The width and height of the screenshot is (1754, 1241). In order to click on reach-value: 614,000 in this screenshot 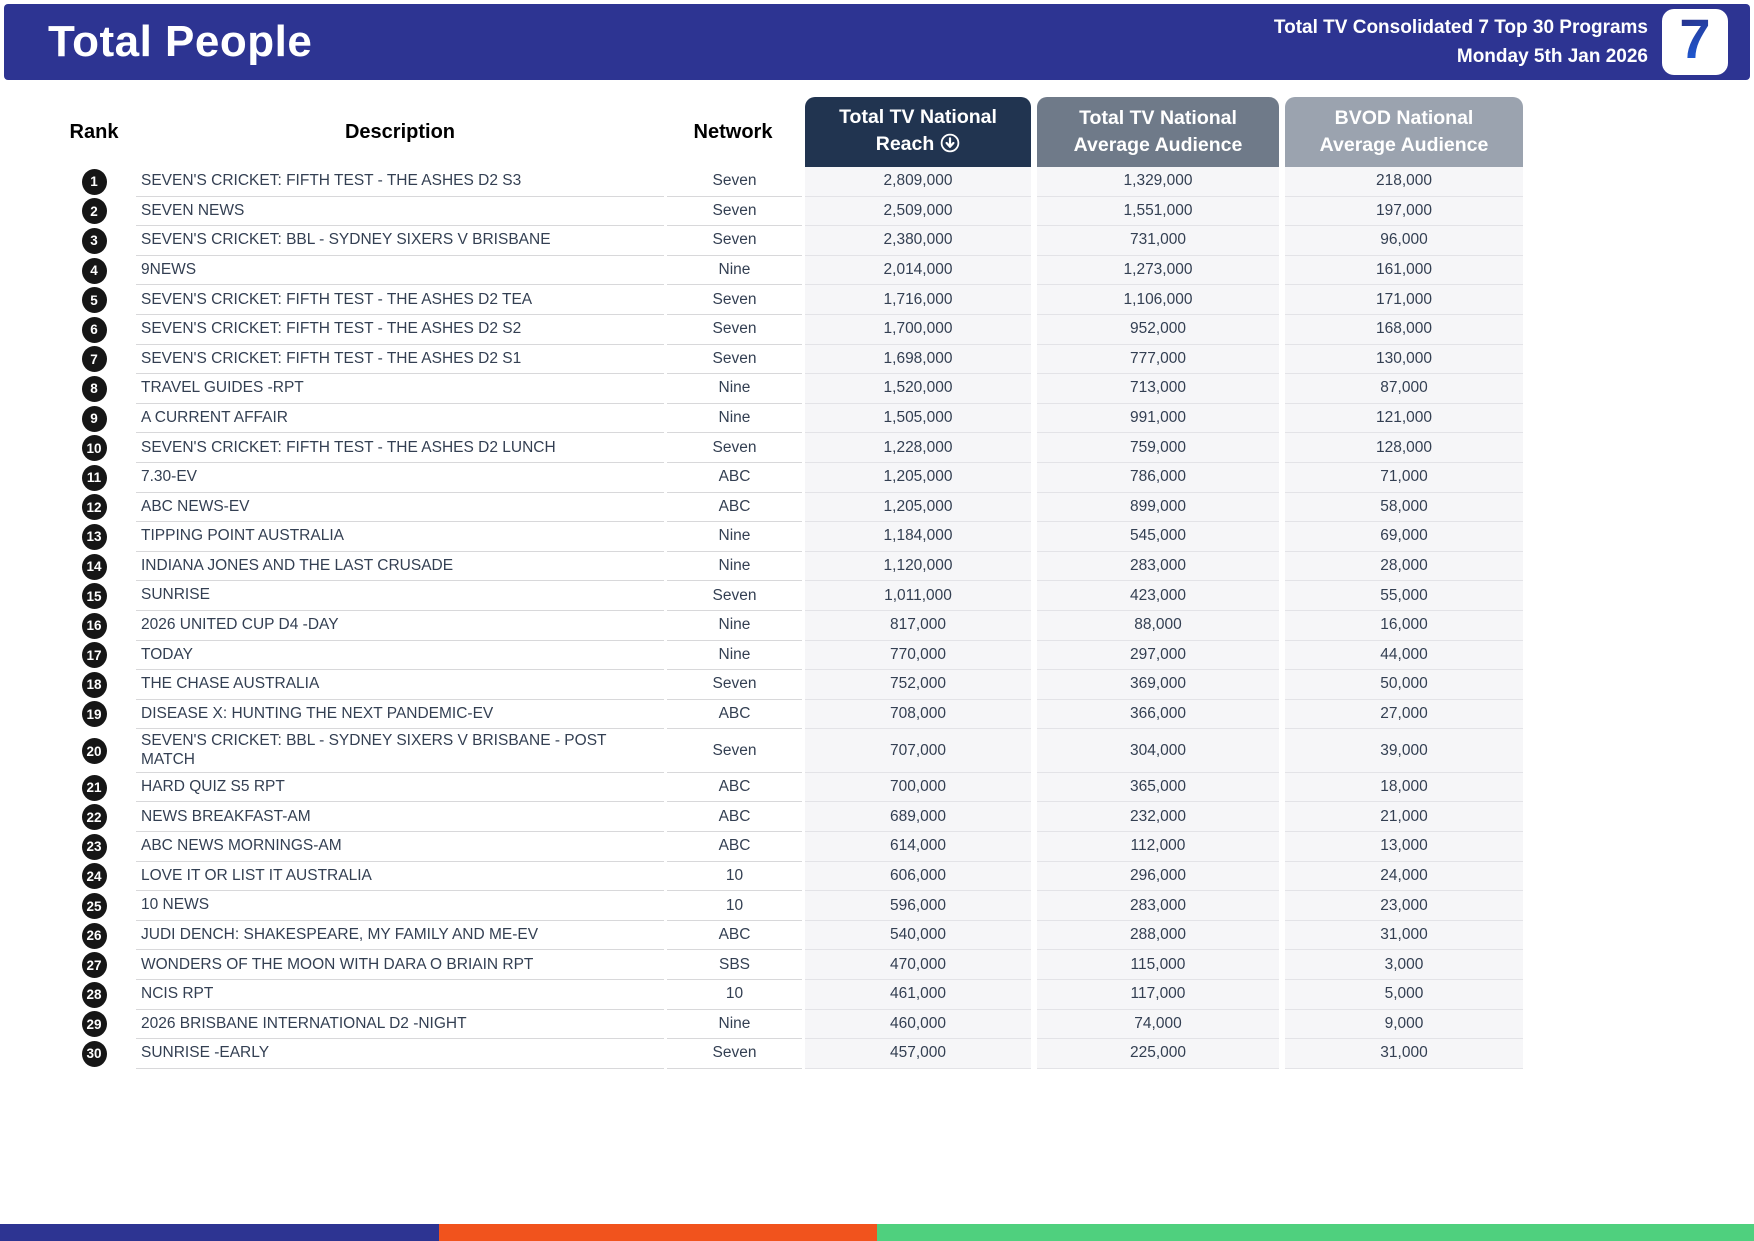, I will do `click(918, 847)`.